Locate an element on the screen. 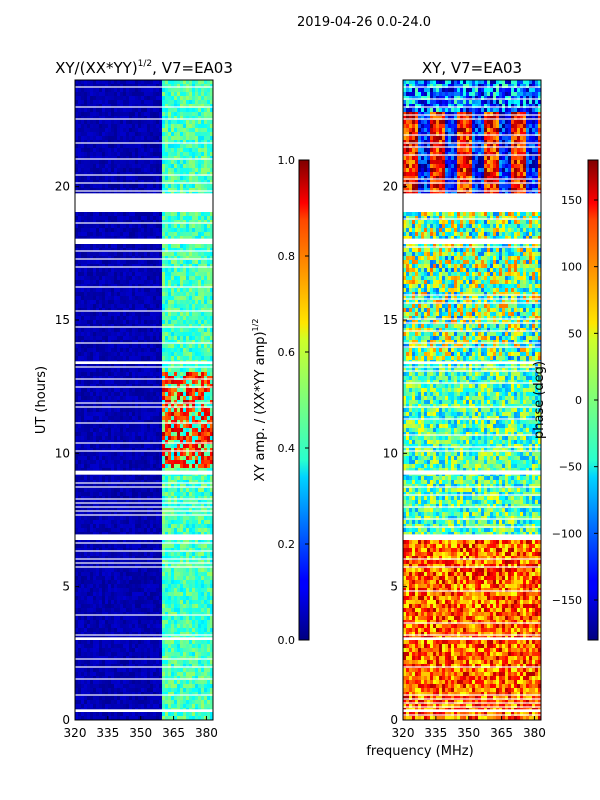  flagged-row is located at coordinates (144, 451).